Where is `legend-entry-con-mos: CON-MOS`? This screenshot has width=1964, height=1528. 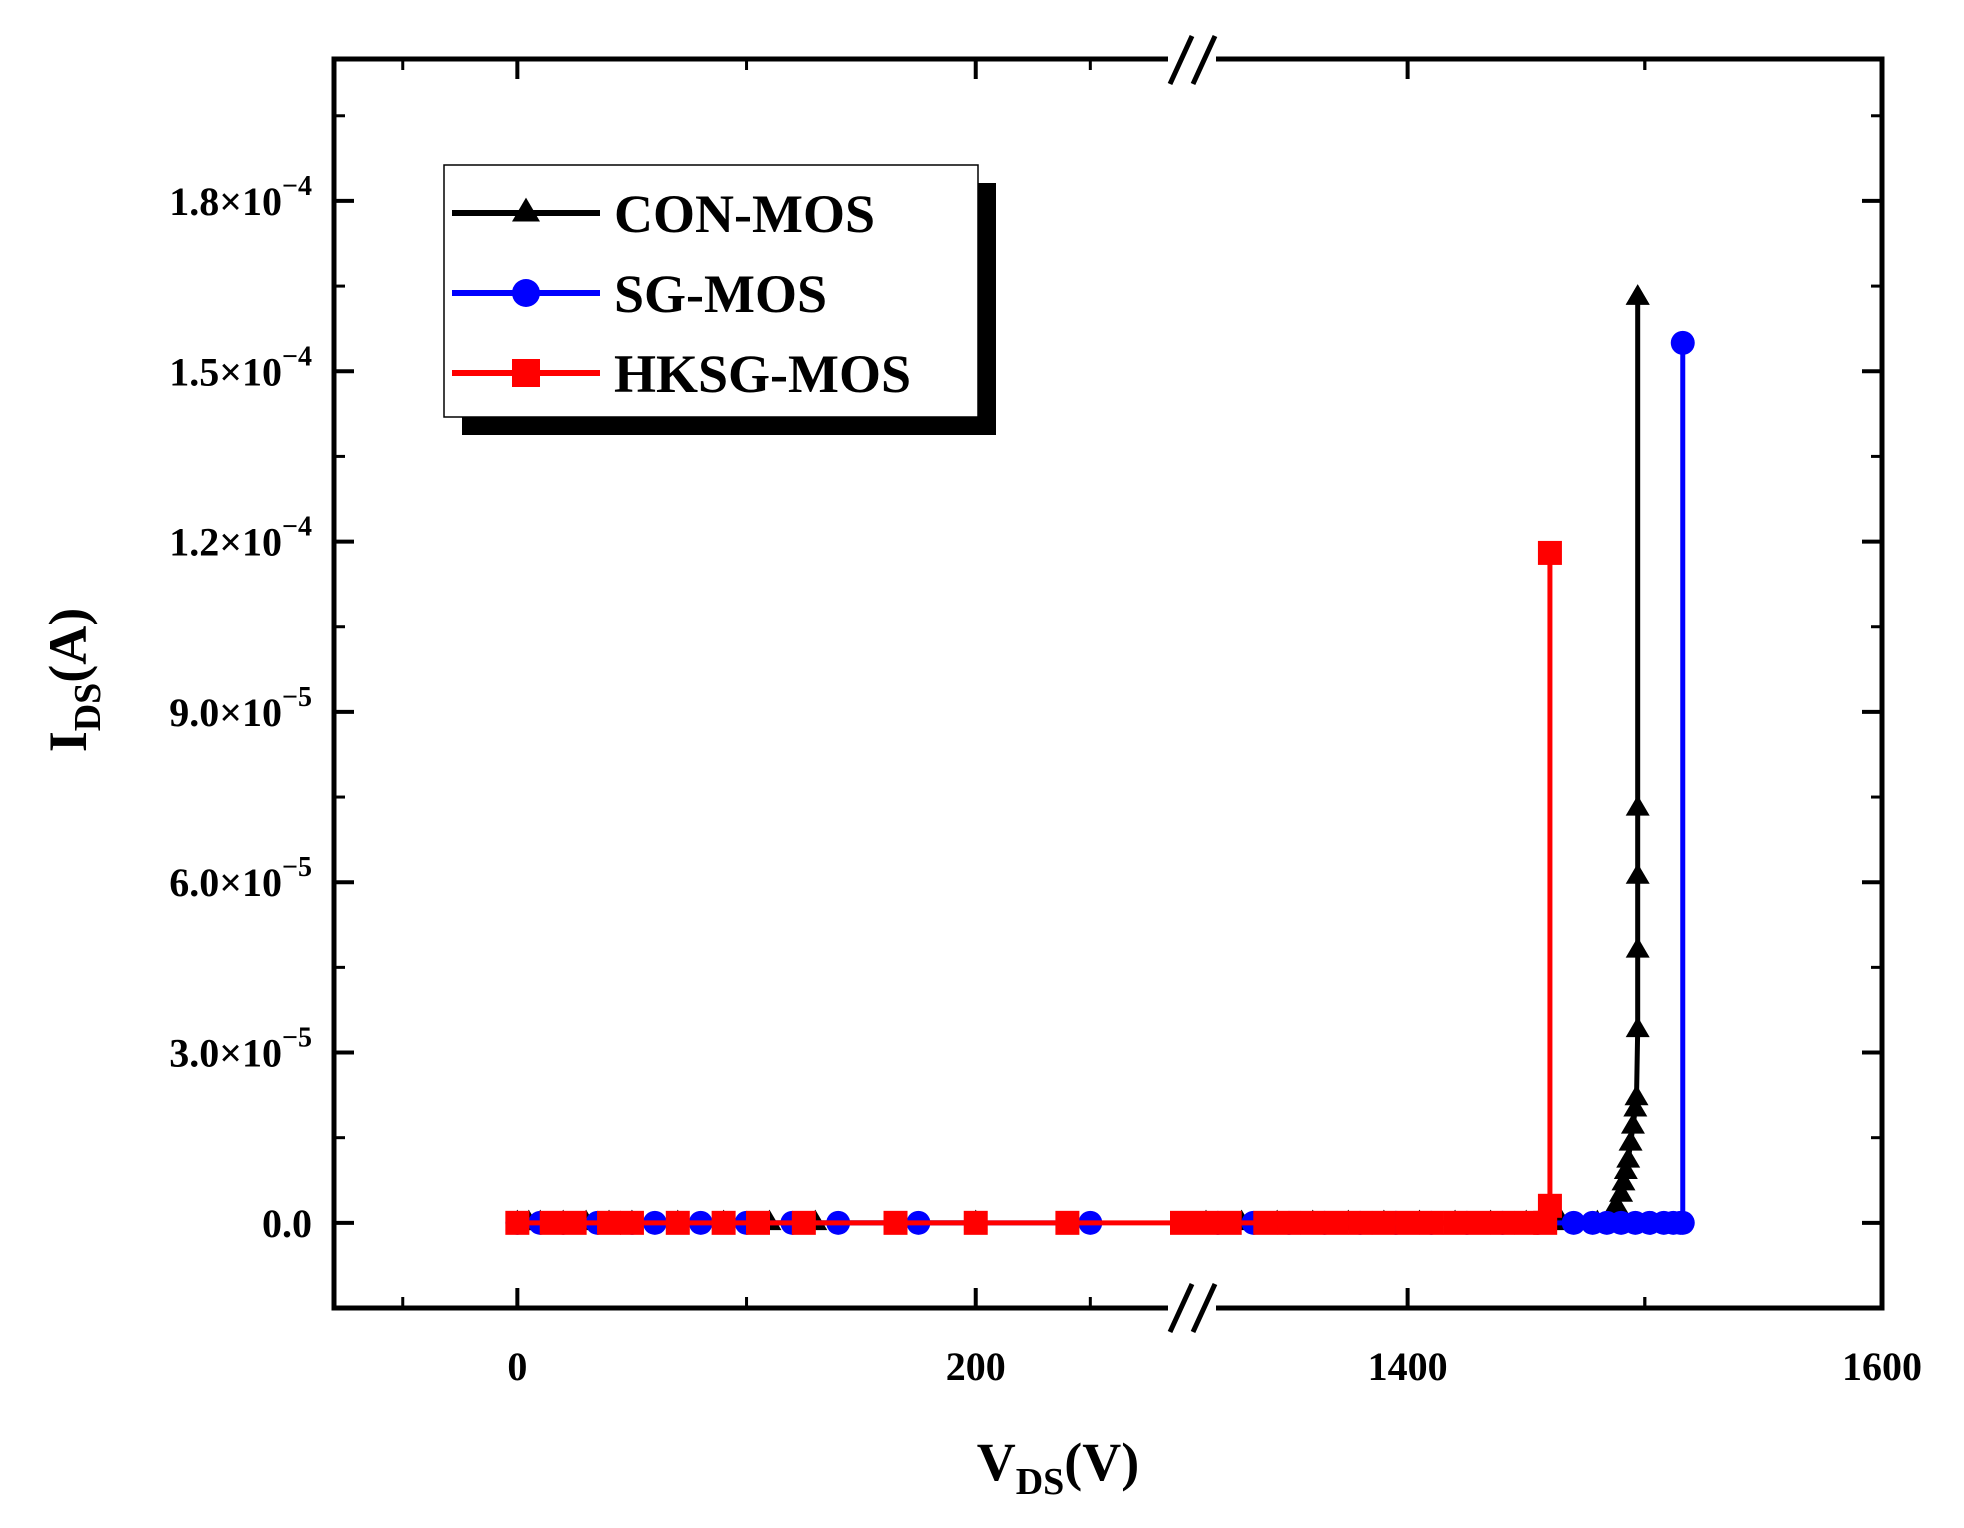 legend-entry-con-mos: CON-MOS is located at coordinates (663, 214).